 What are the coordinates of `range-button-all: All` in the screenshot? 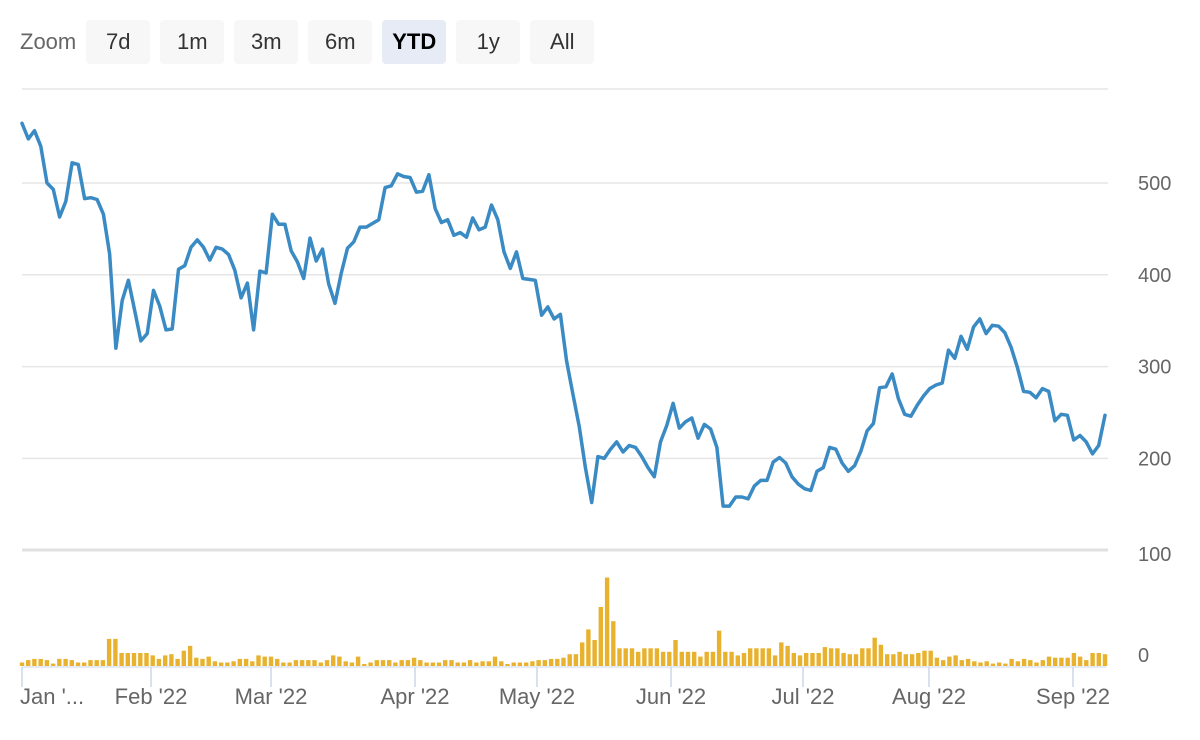 It's located at (562, 42).